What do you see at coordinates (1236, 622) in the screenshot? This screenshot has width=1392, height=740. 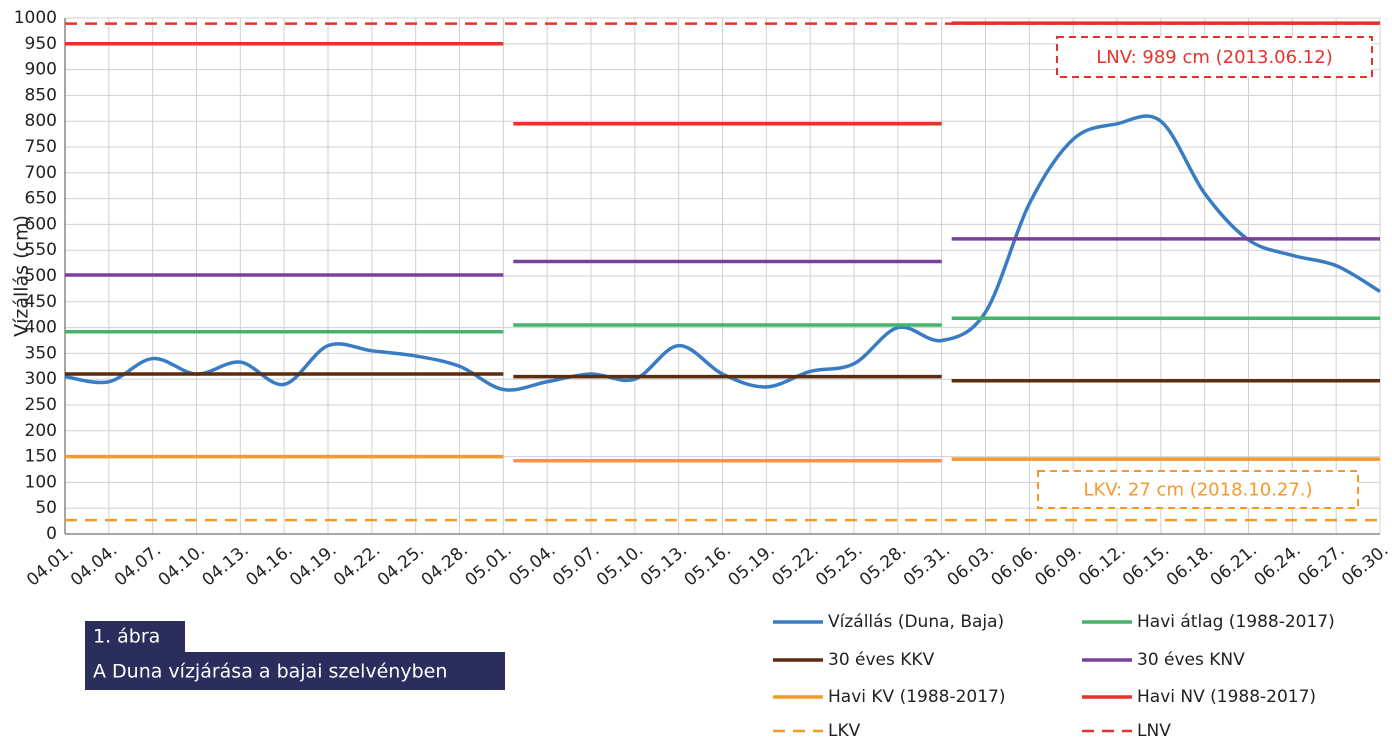 I see `legend-label: Havi átlag (1988-2017)` at bounding box center [1236, 622].